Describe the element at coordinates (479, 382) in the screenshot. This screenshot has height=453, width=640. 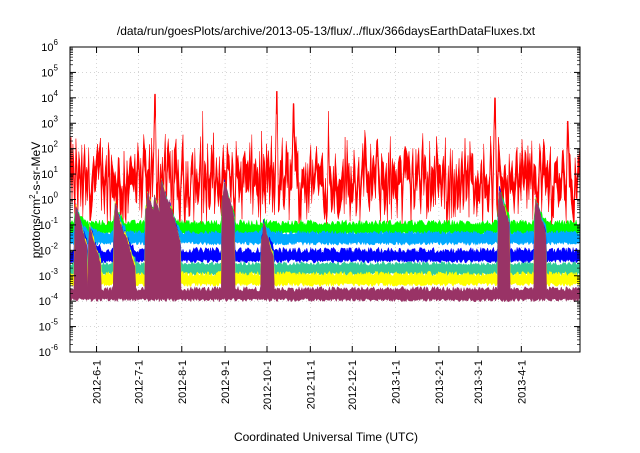
I see `x-tick-label: 2013-3-1` at that location.